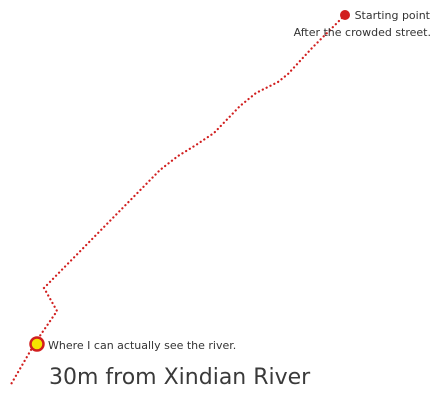  I want to click on river-point-note: Where I can actually see the river., so click(142, 345).